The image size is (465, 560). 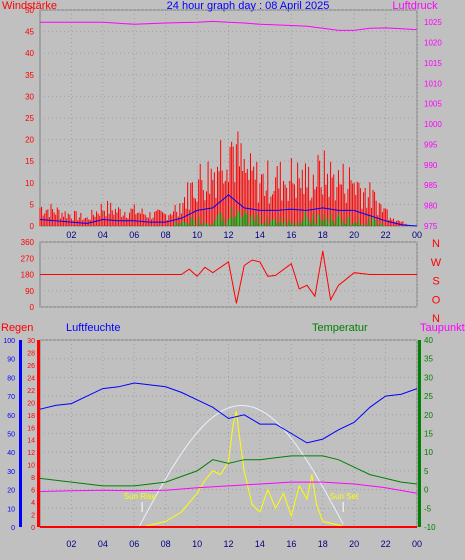 I want to click on x-tick-label-bottom: 14, so click(x=260, y=544).